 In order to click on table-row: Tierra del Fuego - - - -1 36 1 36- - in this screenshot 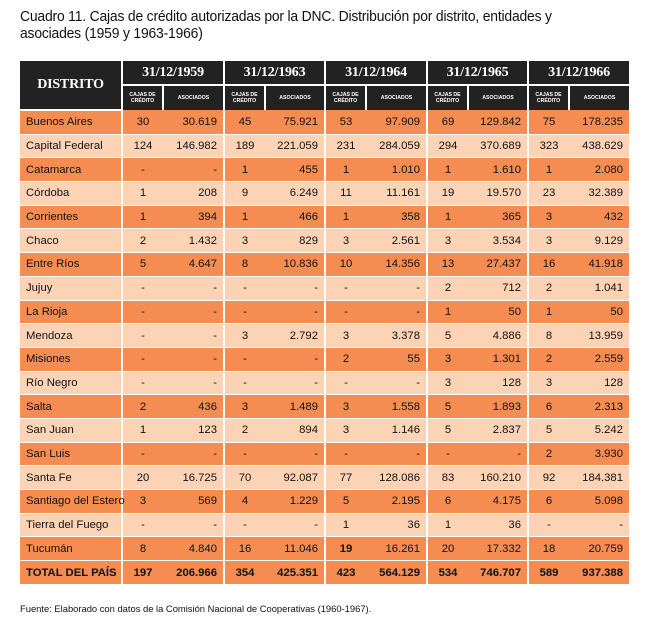, I will do `click(324, 525)`.